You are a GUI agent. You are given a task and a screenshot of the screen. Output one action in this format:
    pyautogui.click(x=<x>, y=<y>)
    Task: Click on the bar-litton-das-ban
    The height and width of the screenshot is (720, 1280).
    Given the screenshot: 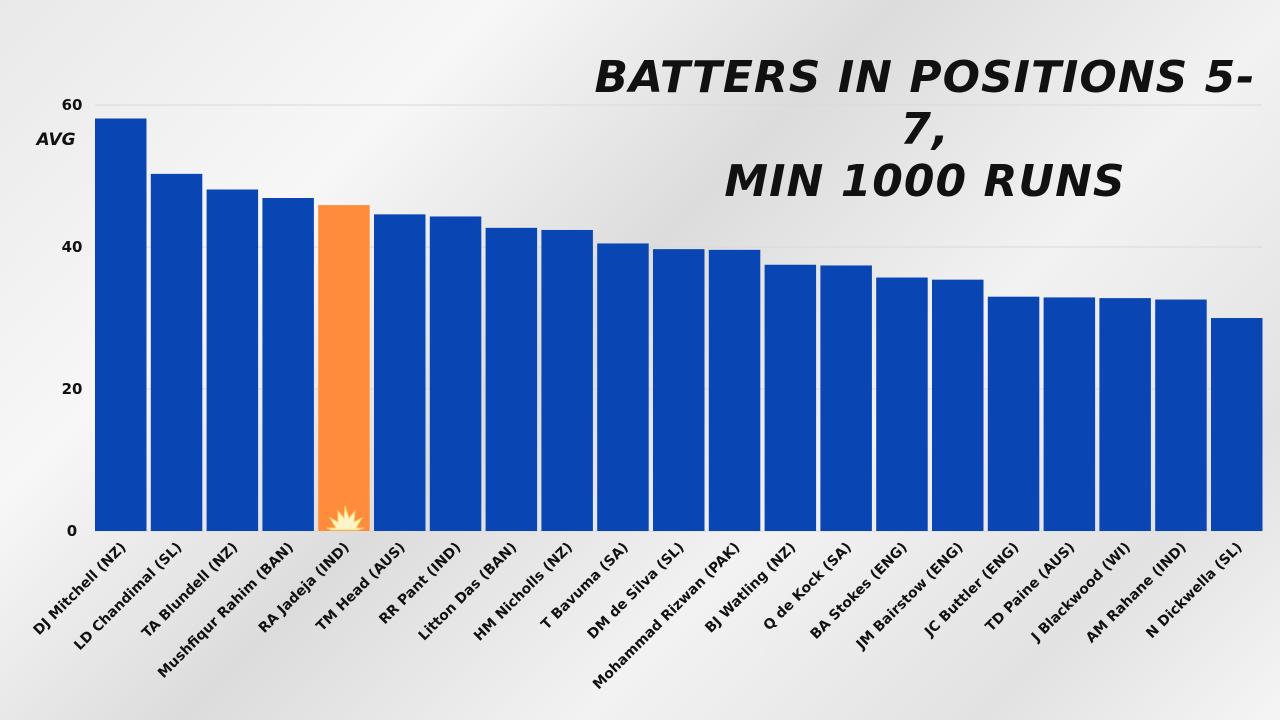 What is the action you would take?
    pyautogui.click(x=511, y=379)
    